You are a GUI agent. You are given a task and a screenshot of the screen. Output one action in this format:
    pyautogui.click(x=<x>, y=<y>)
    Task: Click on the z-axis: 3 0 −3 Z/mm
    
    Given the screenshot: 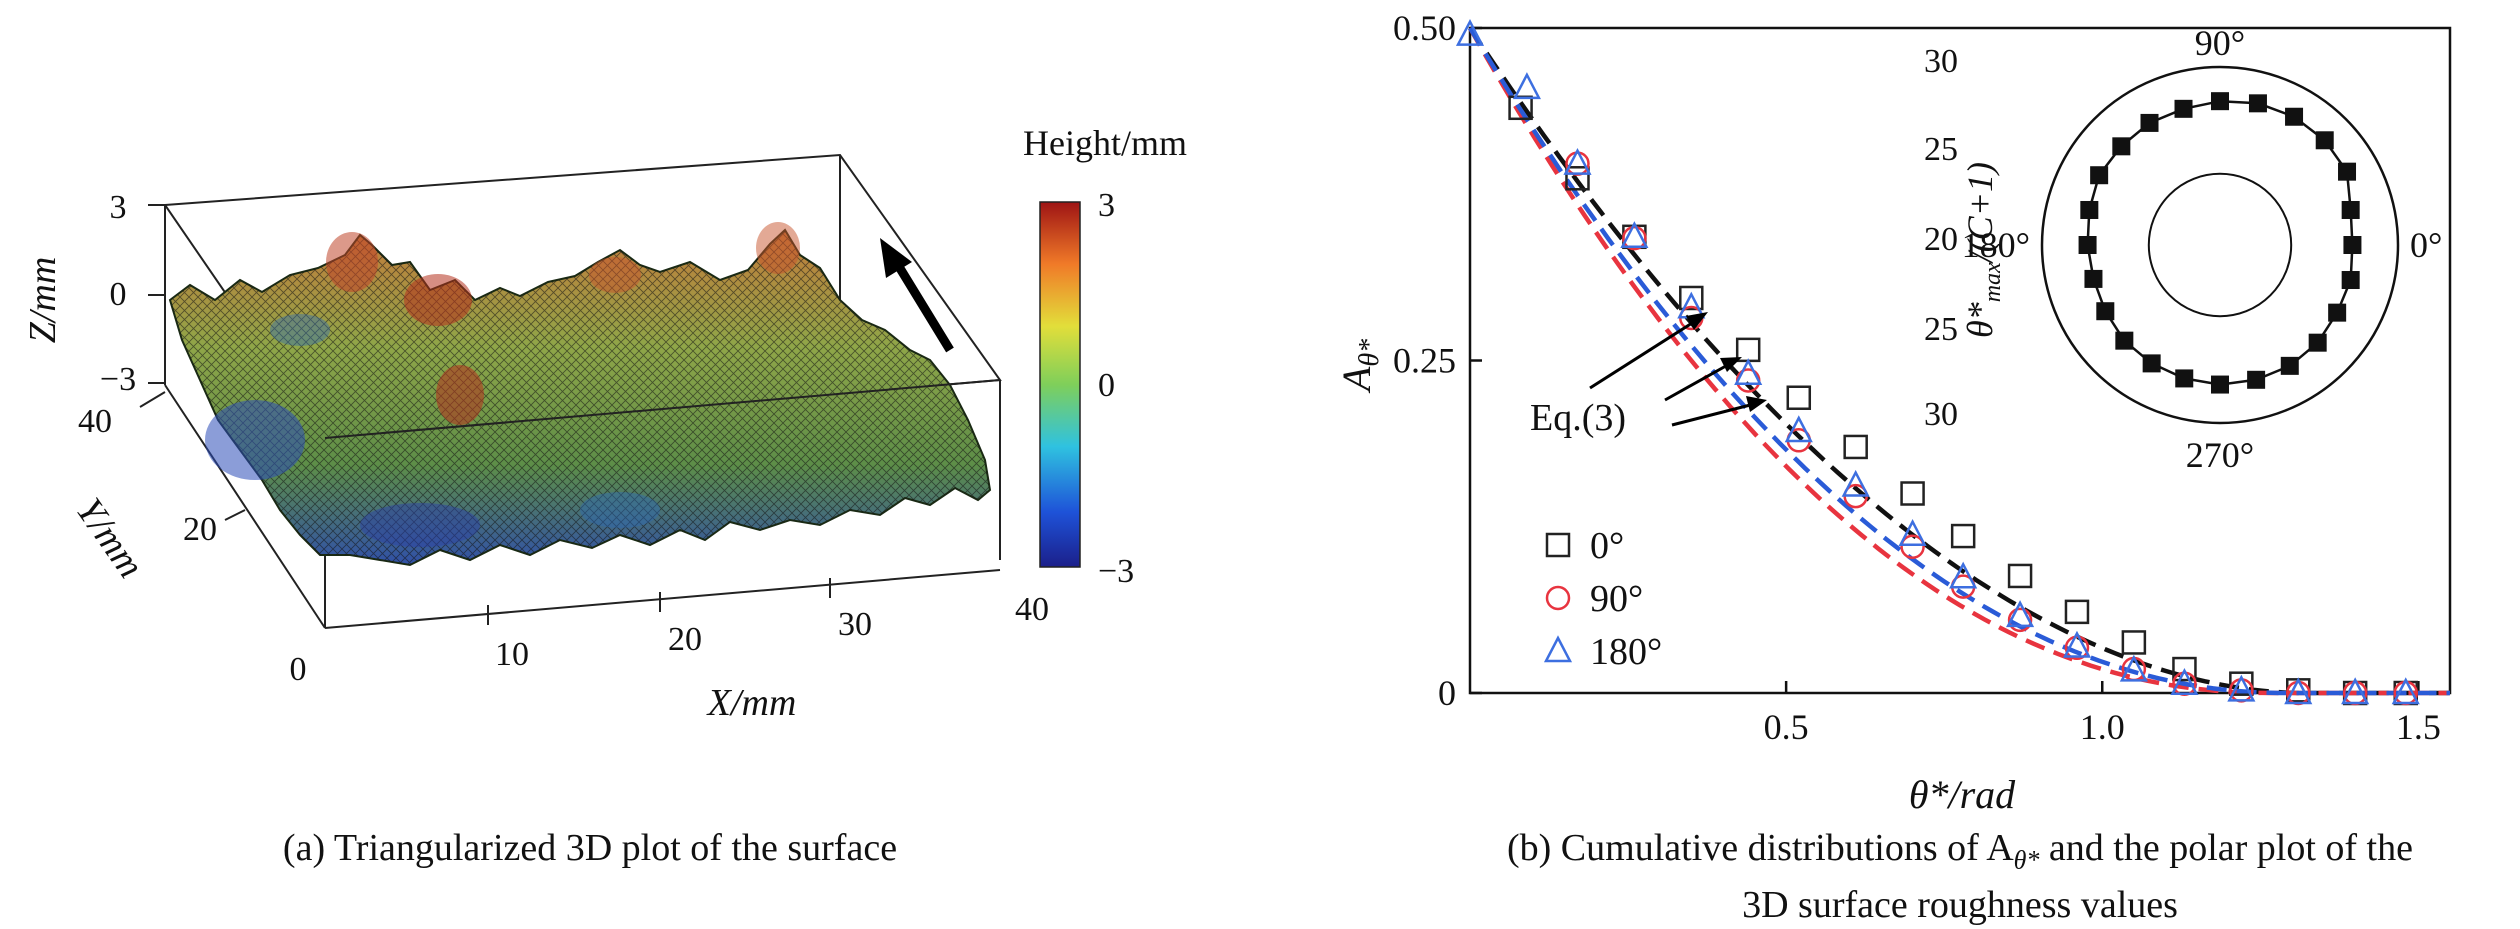 What is the action you would take?
    pyautogui.click(x=93, y=293)
    